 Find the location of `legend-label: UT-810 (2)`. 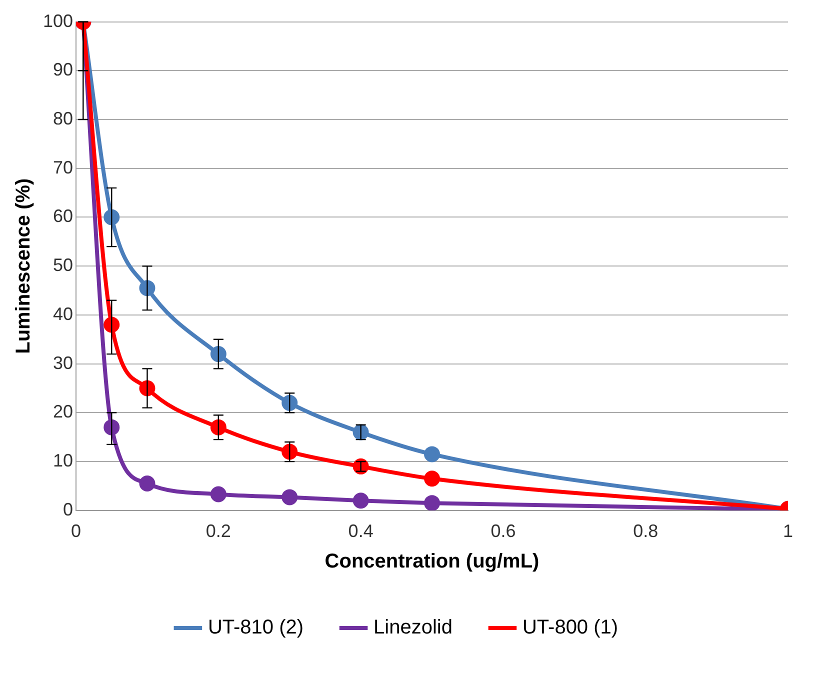

legend-label: UT-810 (2) is located at coordinates (256, 627).